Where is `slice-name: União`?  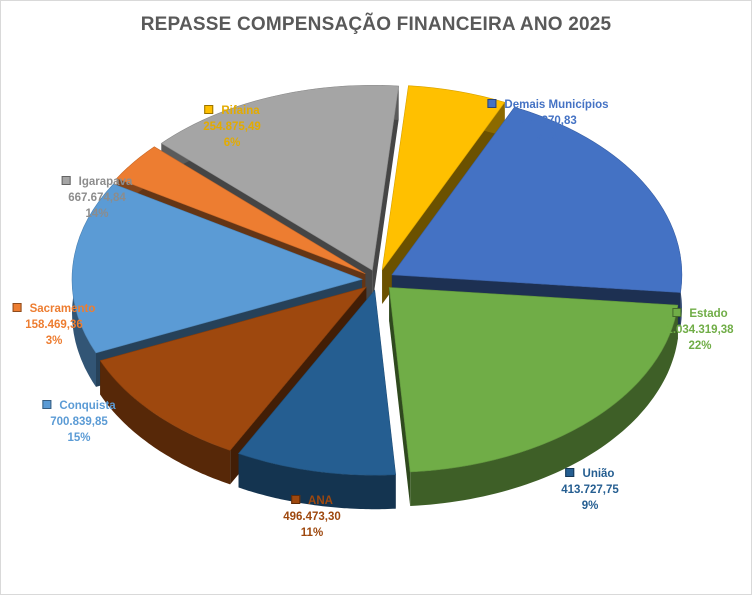 slice-name: União is located at coordinates (598, 474).